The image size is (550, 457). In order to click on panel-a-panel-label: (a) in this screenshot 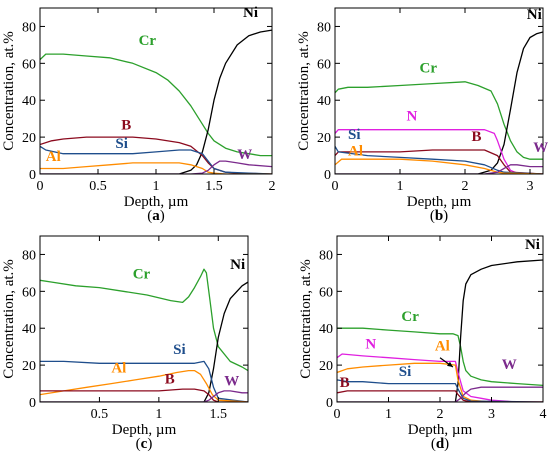, I will do `click(156, 216)`.